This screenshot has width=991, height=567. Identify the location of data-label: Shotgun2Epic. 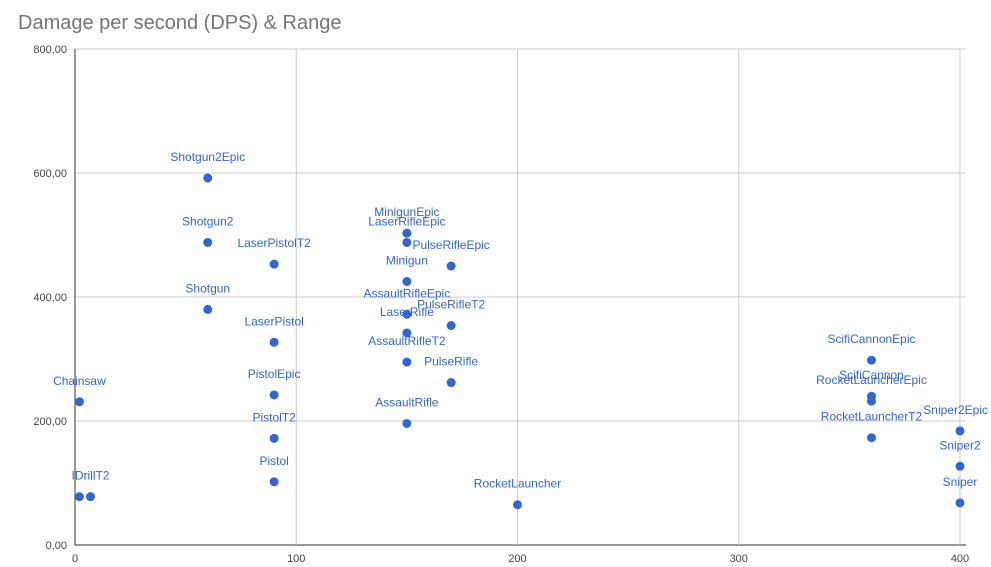
(207, 157).